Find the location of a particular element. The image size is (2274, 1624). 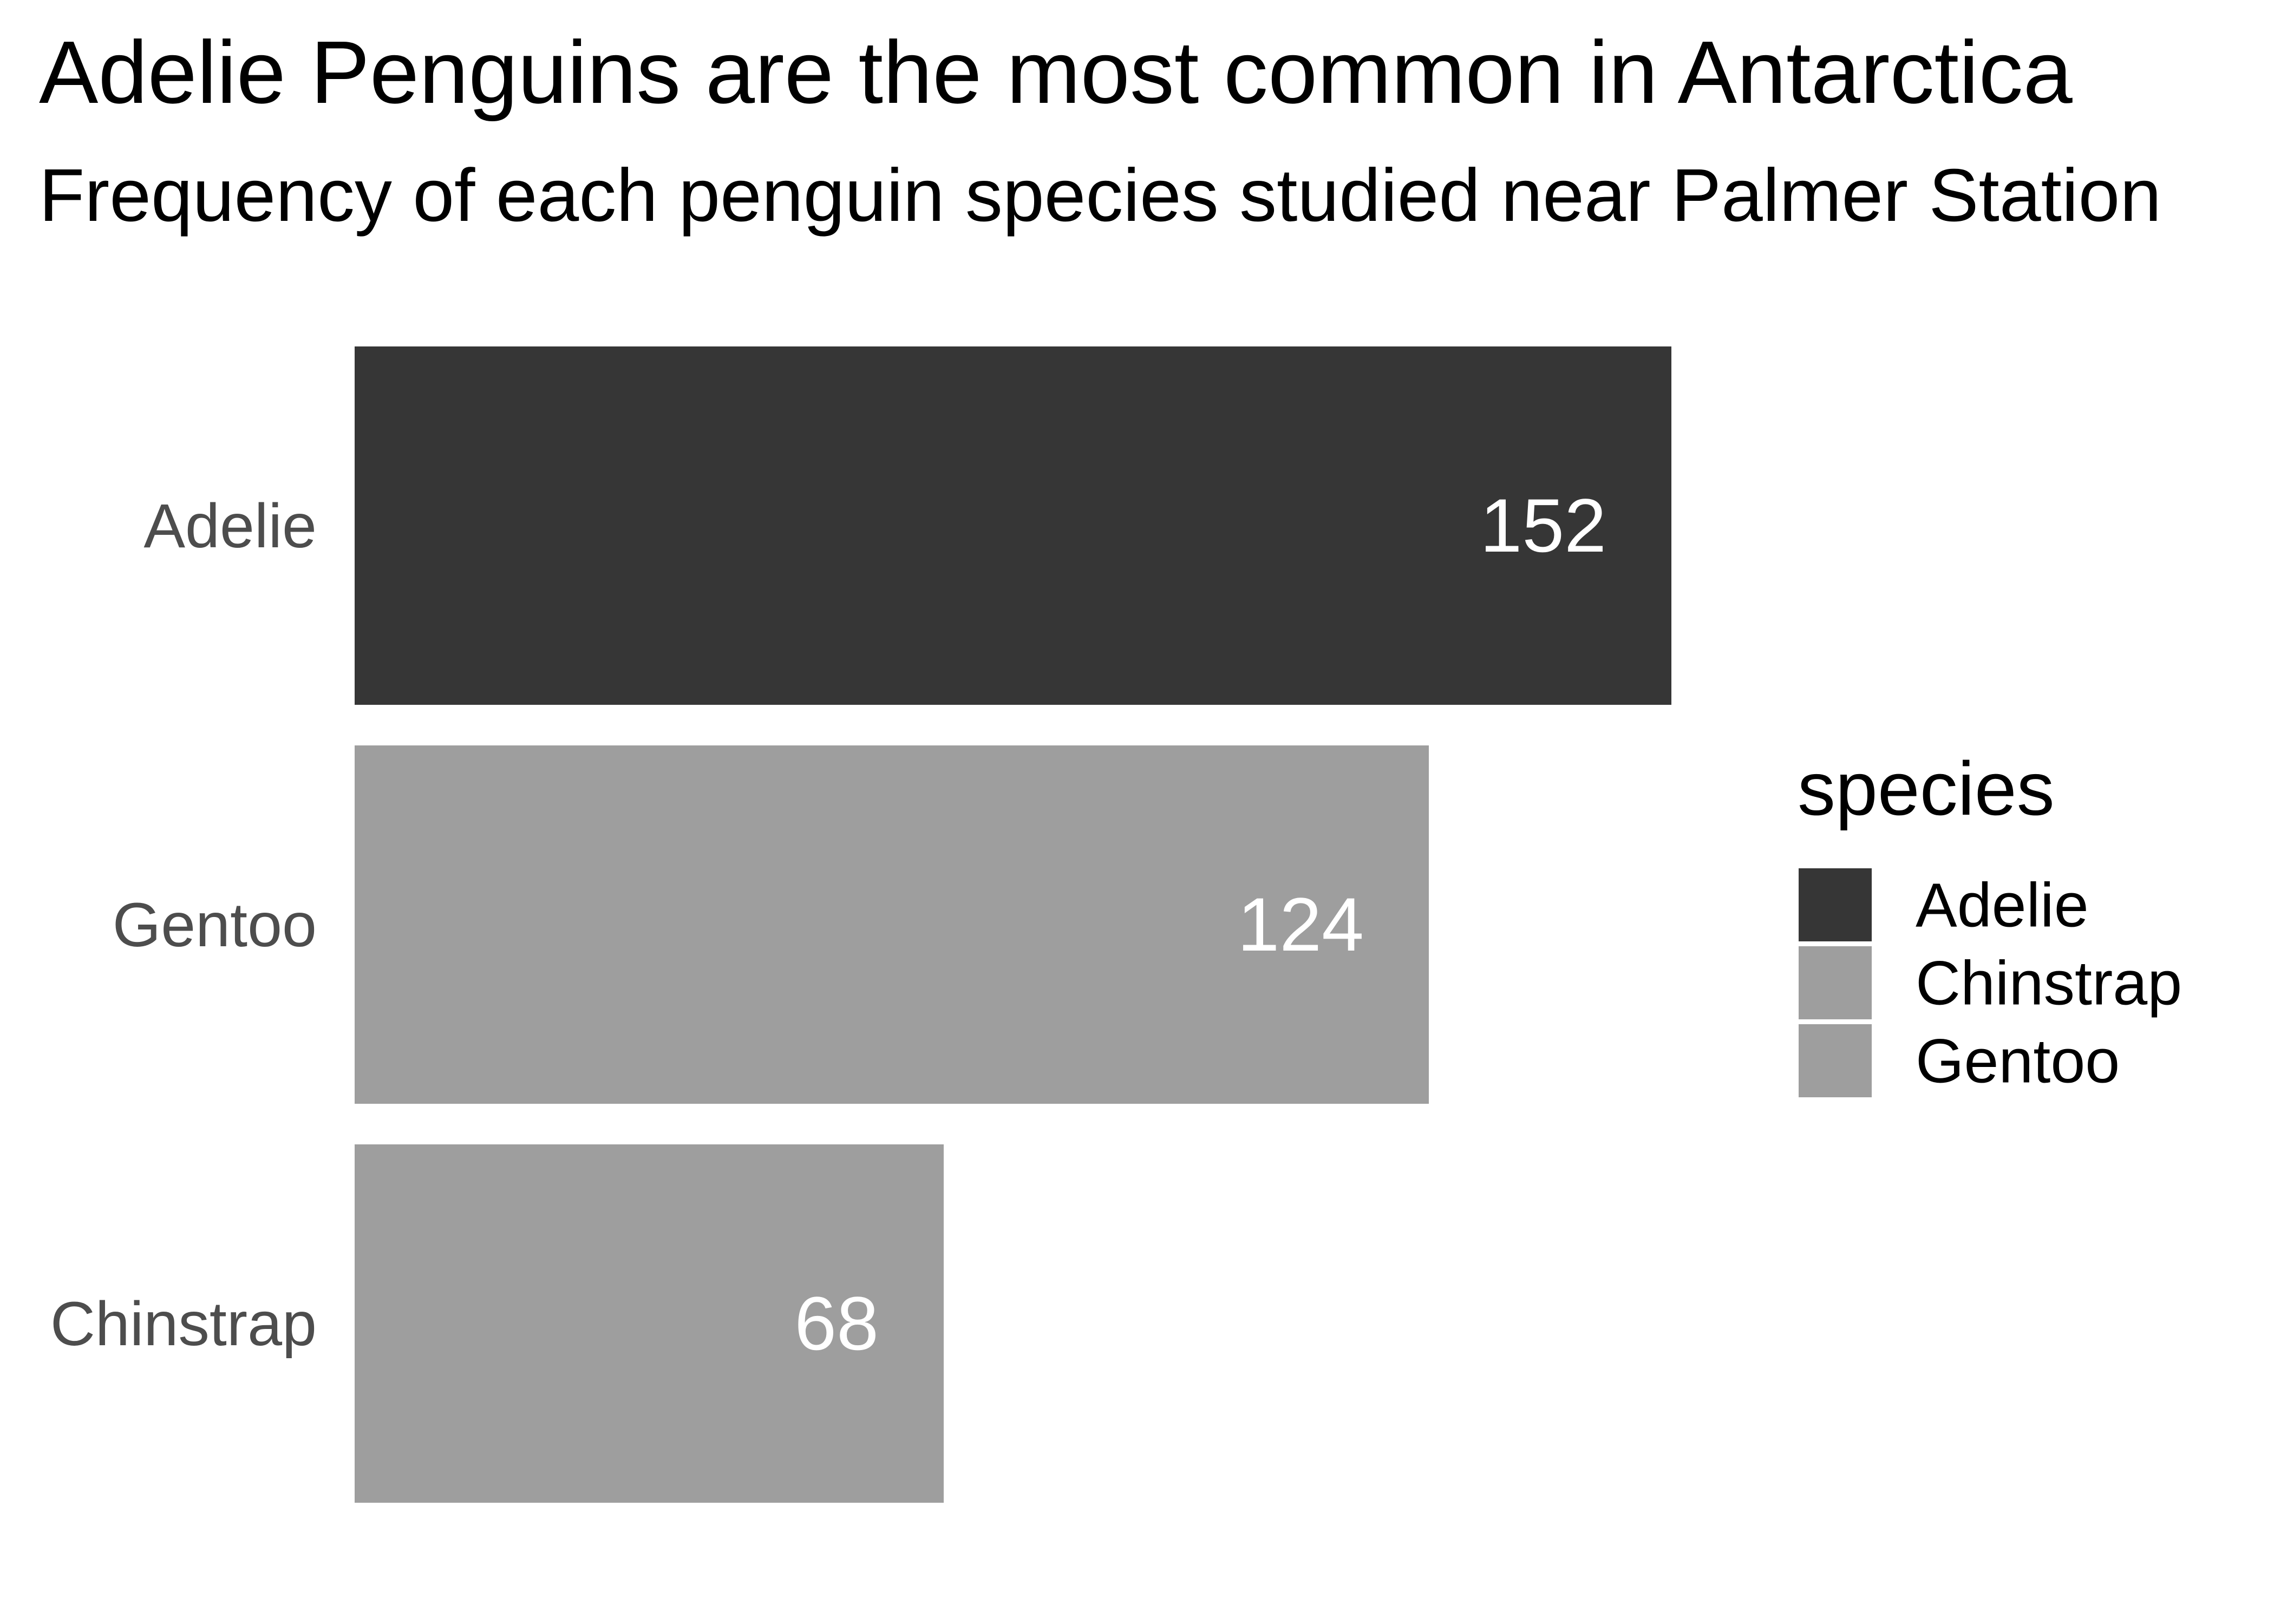

legend-label: Gentoo is located at coordinates (2018, 1061).